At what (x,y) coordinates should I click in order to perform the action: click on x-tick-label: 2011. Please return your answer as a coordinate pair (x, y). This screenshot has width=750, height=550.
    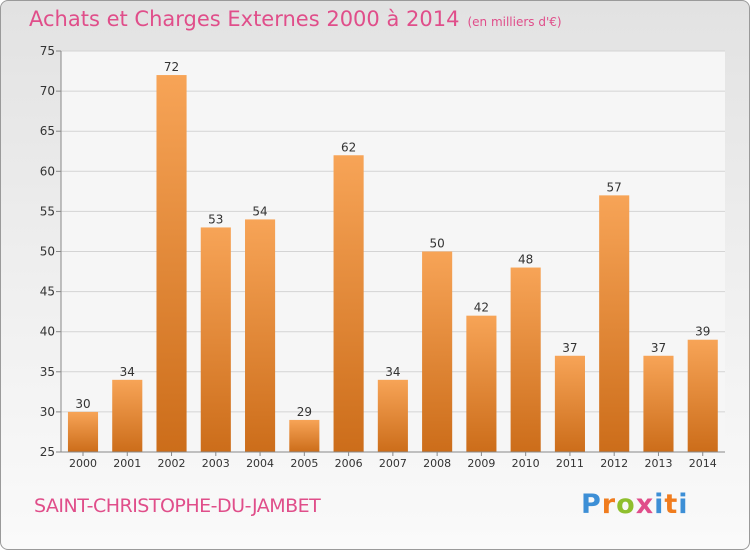
    Looking at the image, I should click on (570, 463).